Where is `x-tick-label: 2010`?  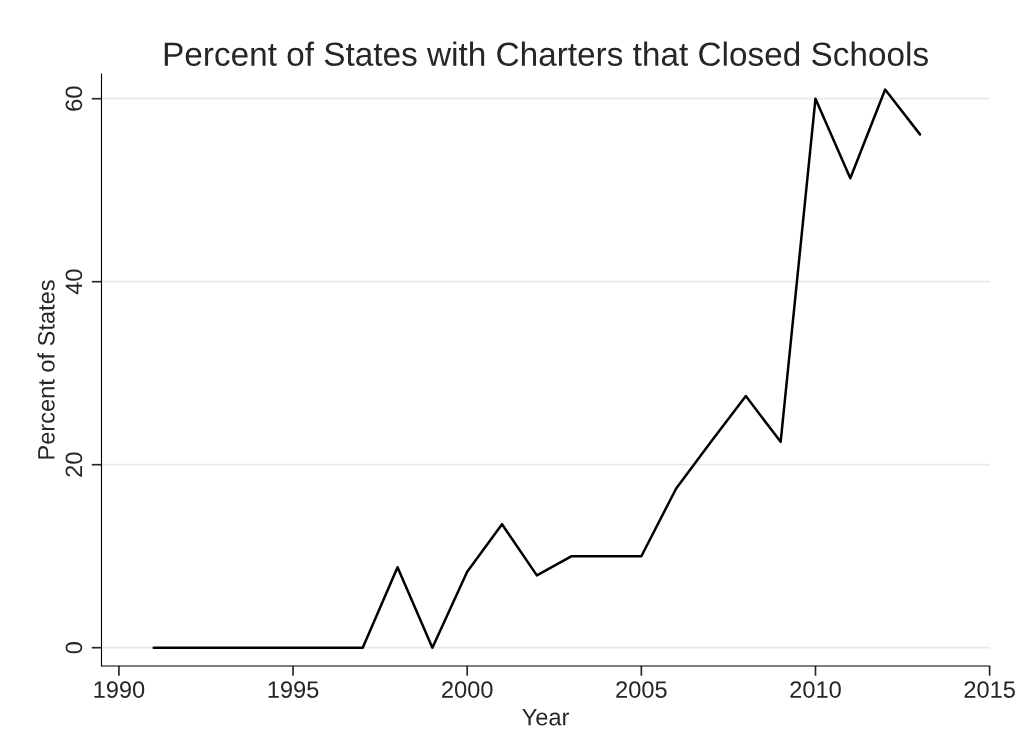
x-tick-label: 2010 is located at coordinates (815, 689).